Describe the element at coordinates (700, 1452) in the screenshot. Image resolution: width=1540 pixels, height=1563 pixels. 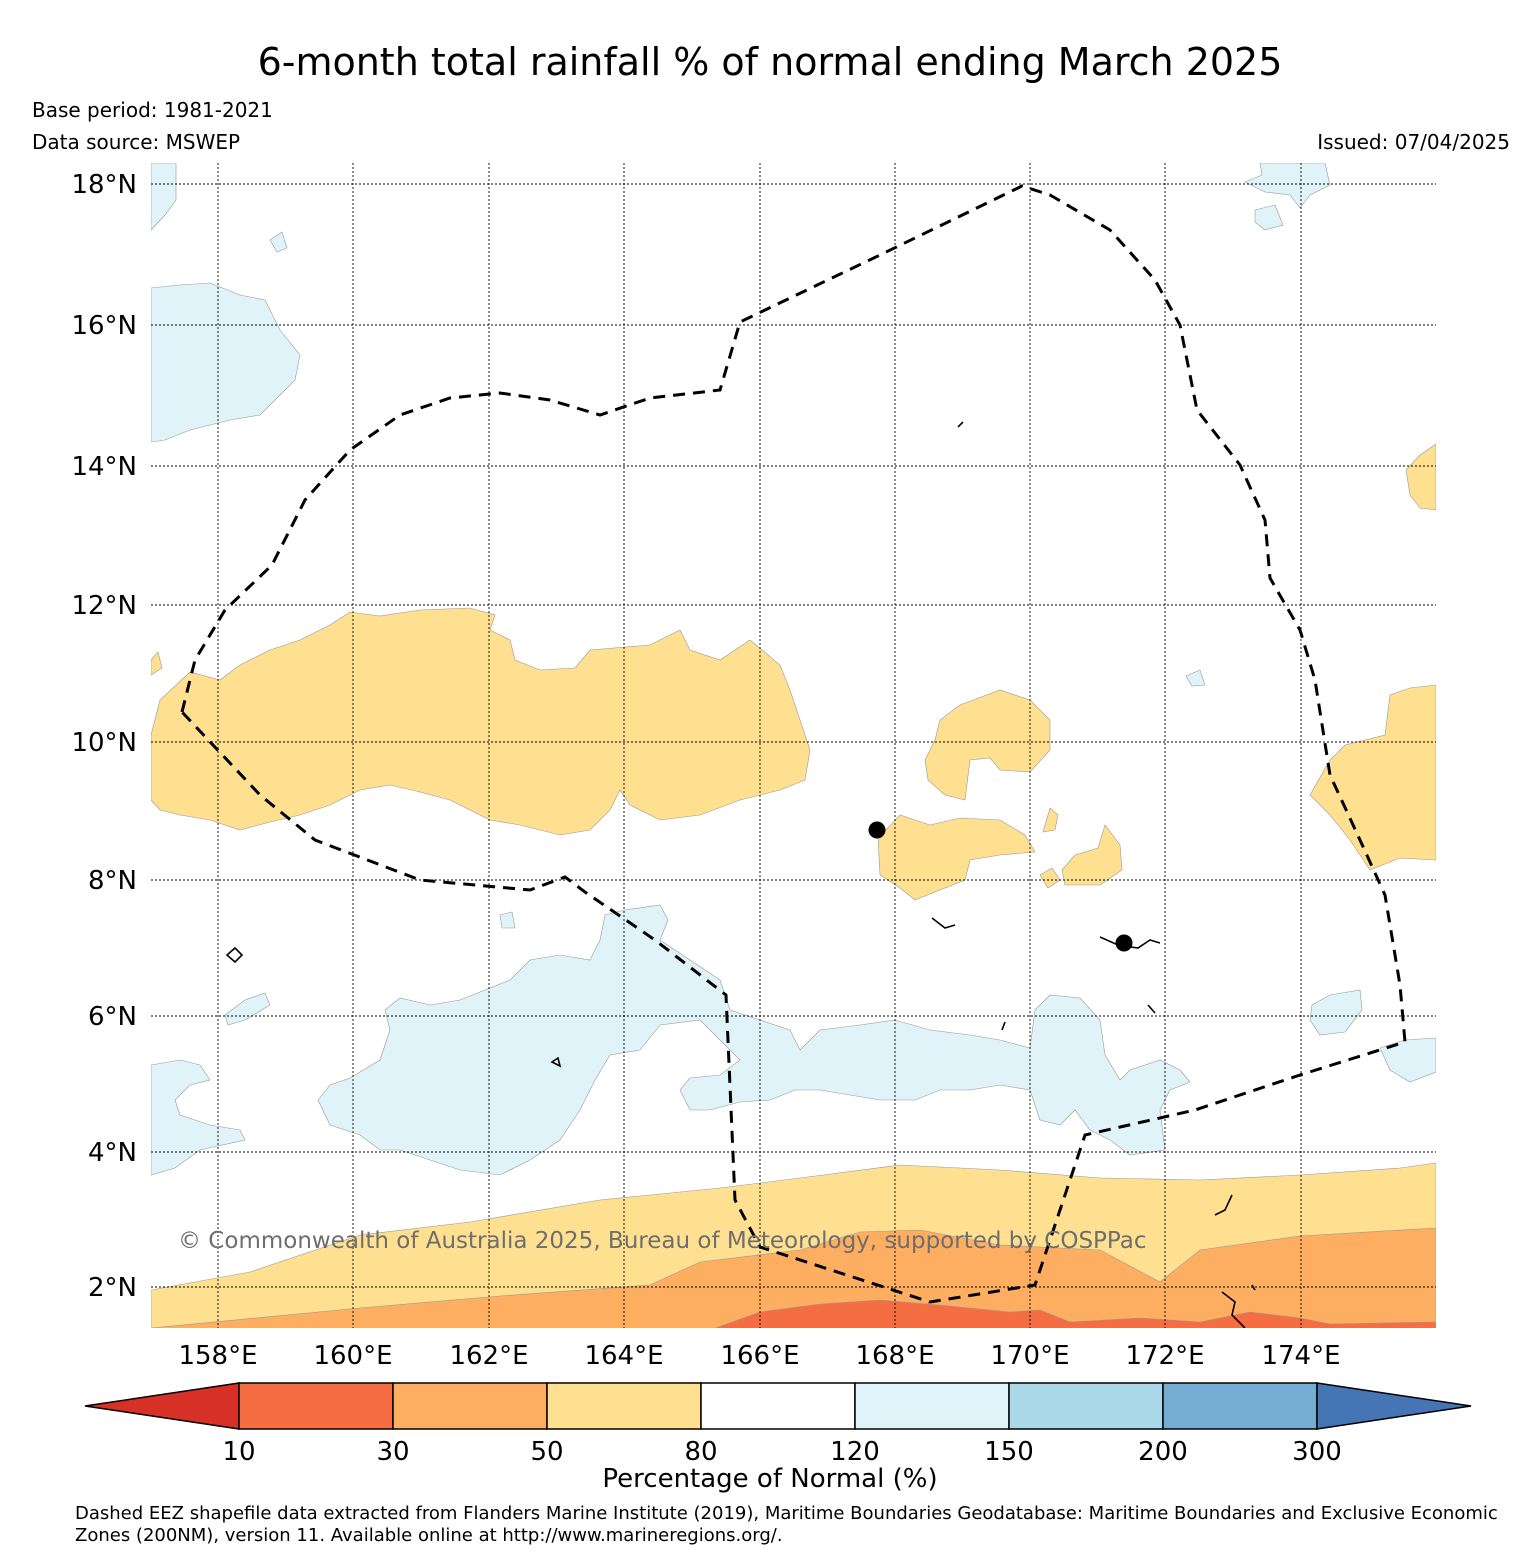
I see `colorbar-tick: 80` at that location.